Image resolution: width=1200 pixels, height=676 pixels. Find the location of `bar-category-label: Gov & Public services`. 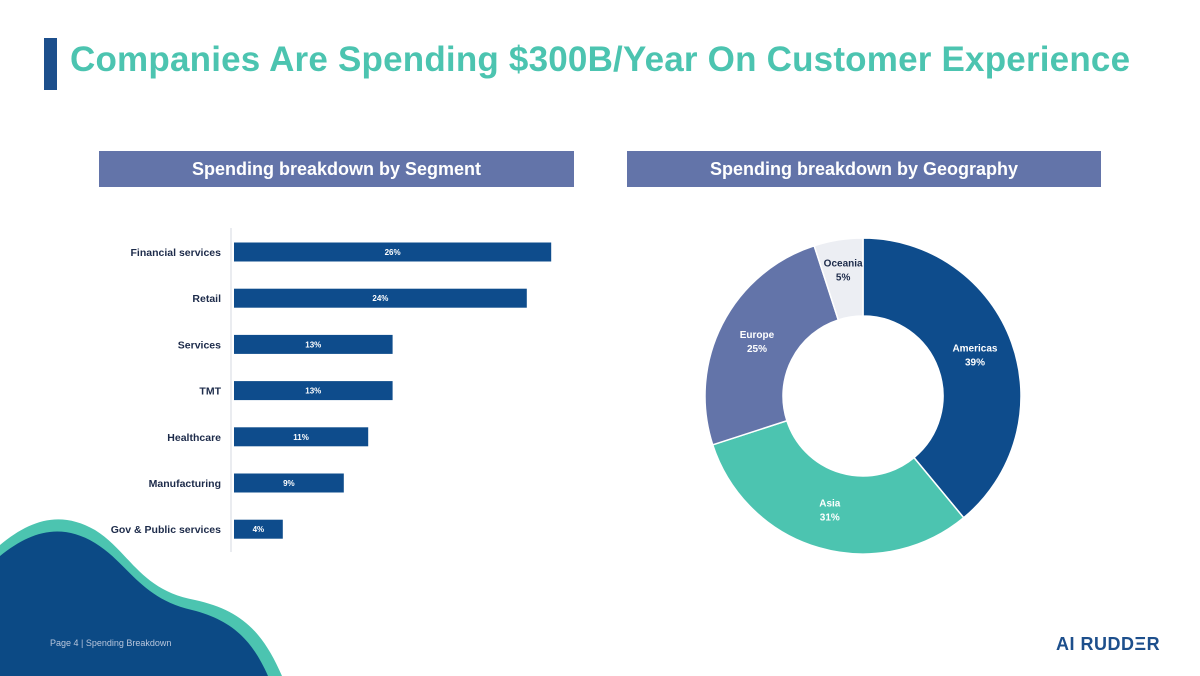

bar-category-label: Gov & Public services is located at coordinates (166, 530).